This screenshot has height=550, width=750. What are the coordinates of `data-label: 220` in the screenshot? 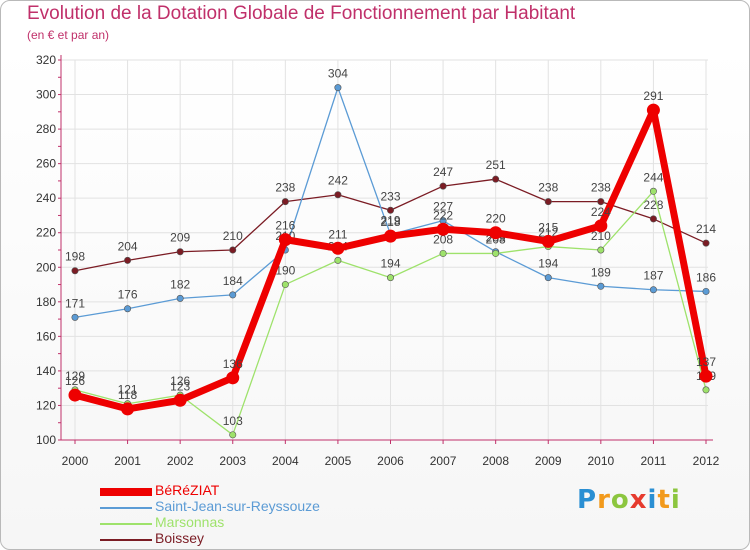 It's located at (496, 219).